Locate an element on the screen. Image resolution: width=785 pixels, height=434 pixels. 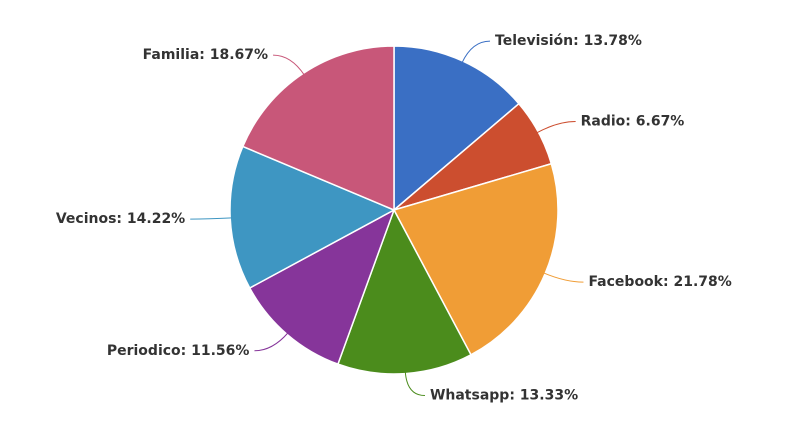
data-label: Whatsapp: 13.33% is located at coordinates (504, 396).